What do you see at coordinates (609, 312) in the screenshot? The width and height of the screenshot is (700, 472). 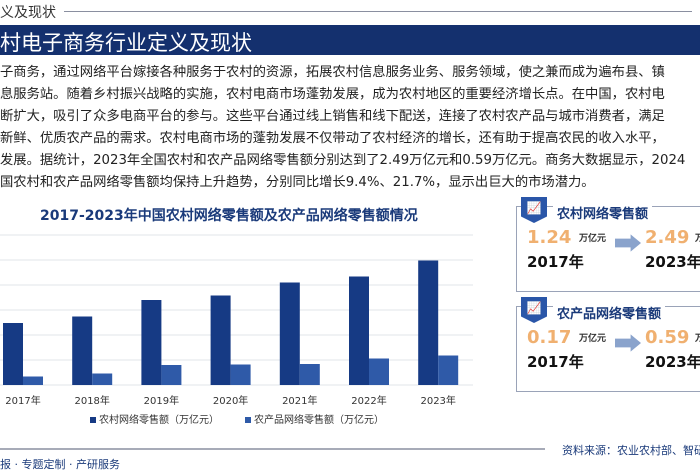 I see `card-title: 农产品网络零售额` at bounding box center [609, 312].